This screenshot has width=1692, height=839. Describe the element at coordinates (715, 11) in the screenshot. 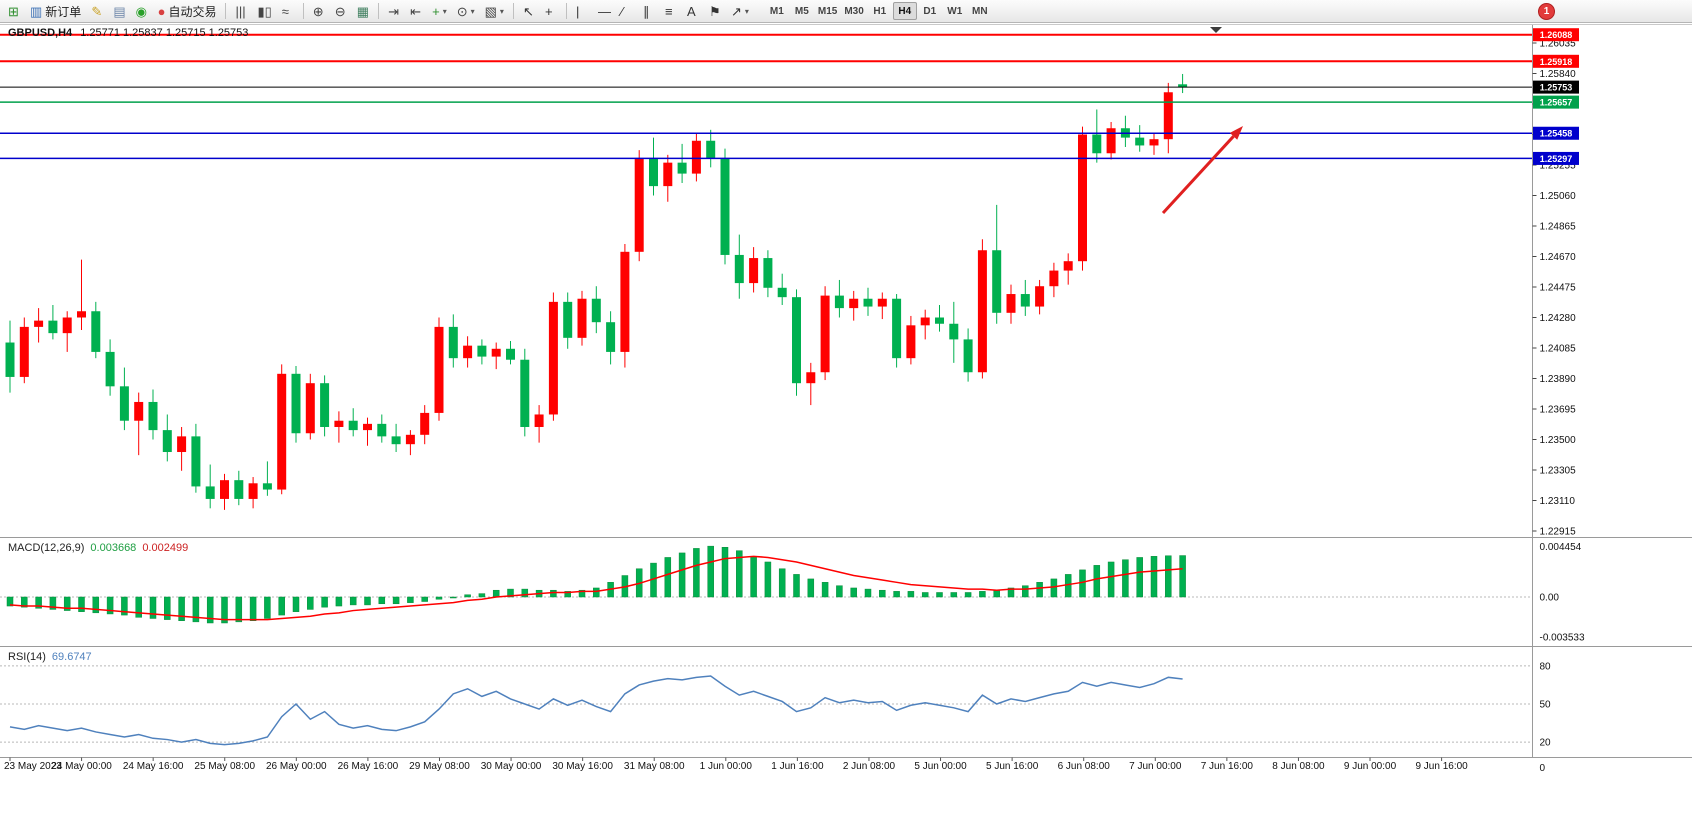

I see `text-label-button: ⚑` at that location.